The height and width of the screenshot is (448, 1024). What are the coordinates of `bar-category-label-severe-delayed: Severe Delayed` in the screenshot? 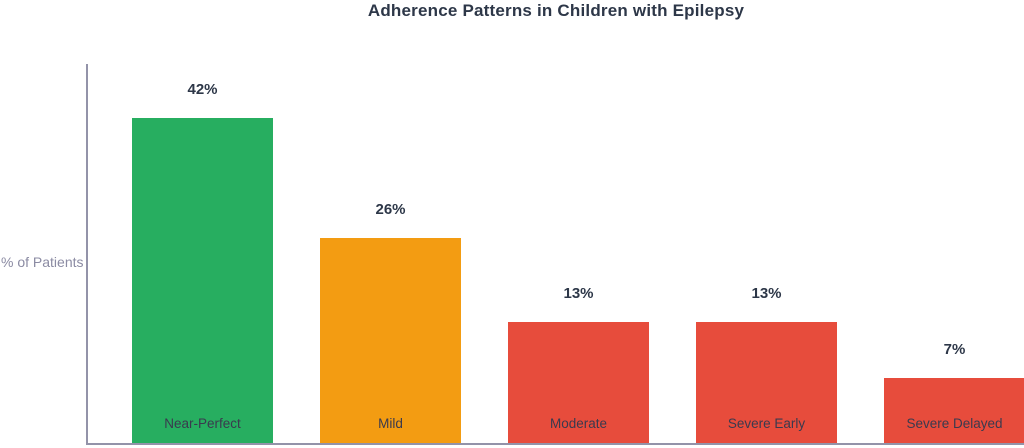 It's located at (954, 423).